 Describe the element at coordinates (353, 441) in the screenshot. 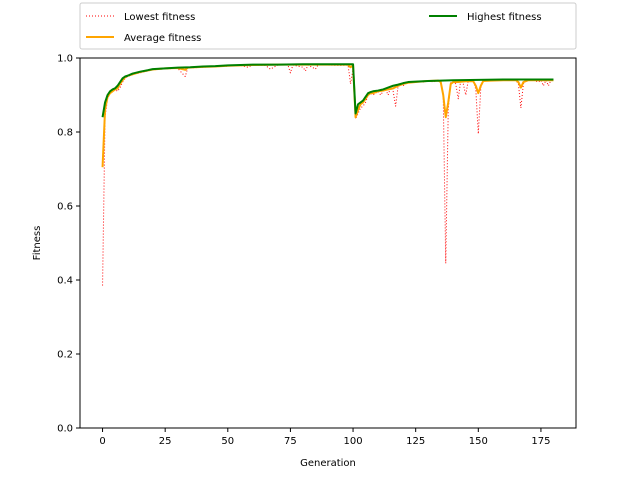

I see `x-tick-label: 100` at that location.